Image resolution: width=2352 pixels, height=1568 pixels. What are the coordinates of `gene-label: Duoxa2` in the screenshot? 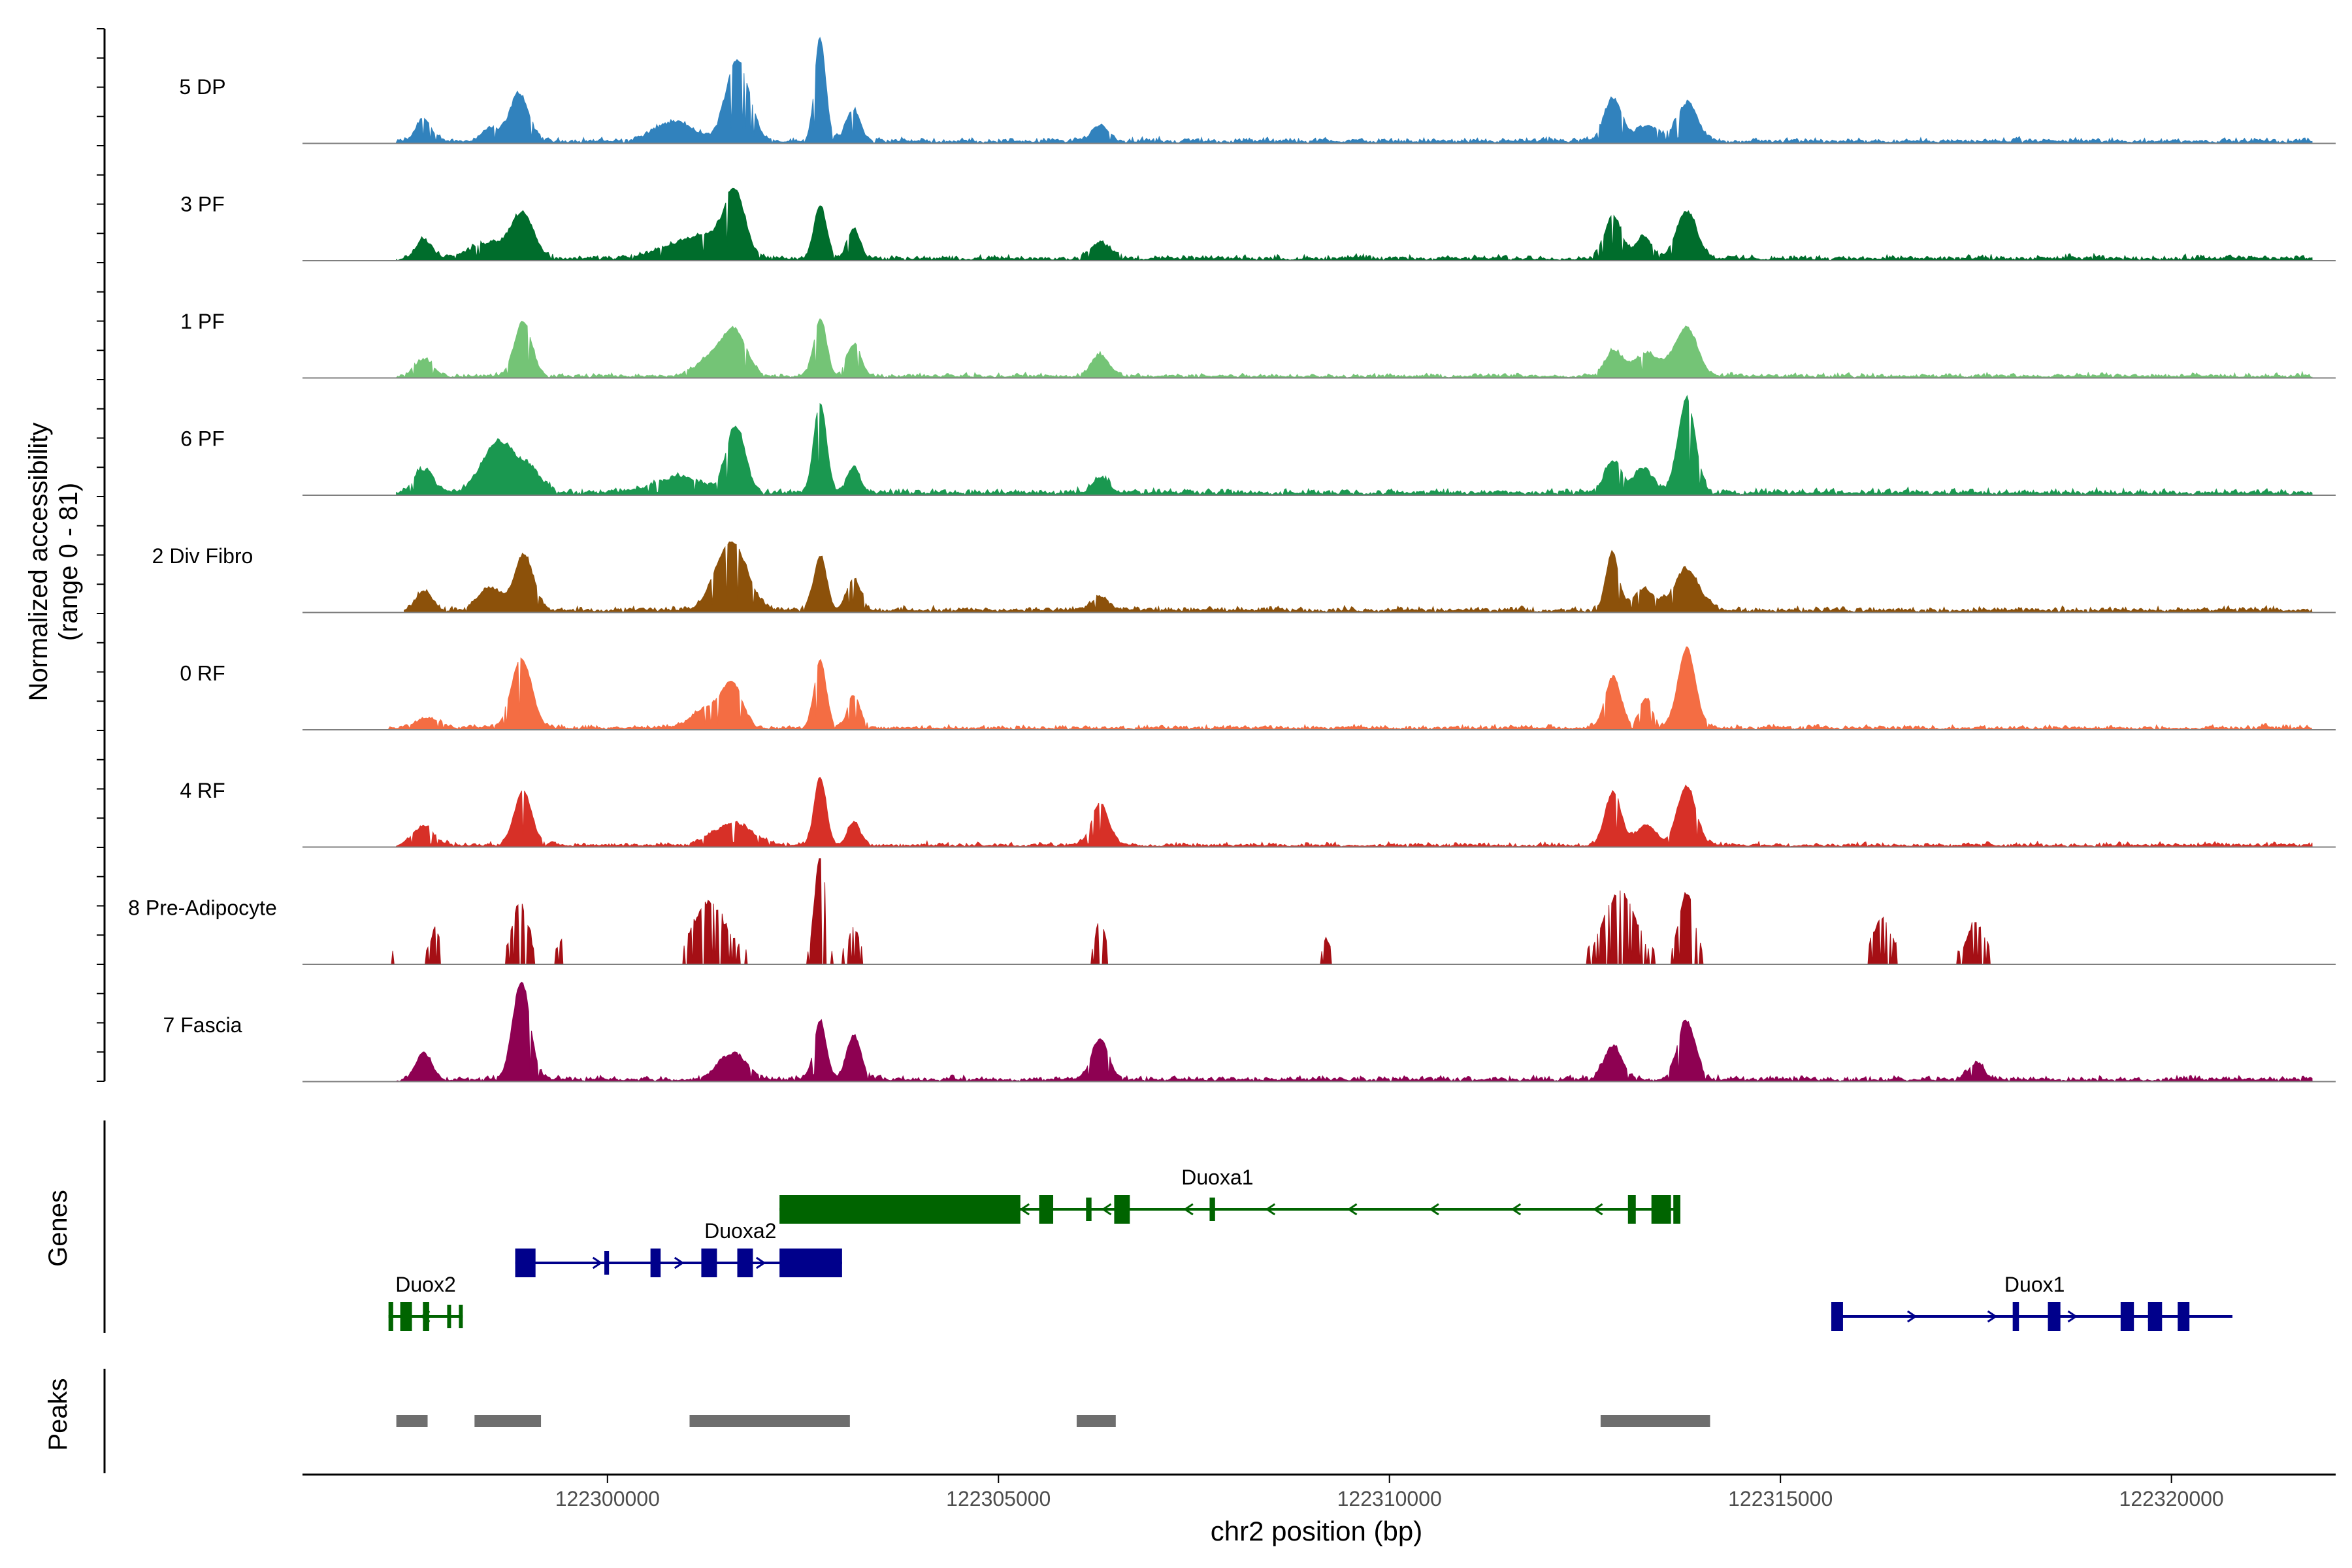 It's located at (740, 1231).